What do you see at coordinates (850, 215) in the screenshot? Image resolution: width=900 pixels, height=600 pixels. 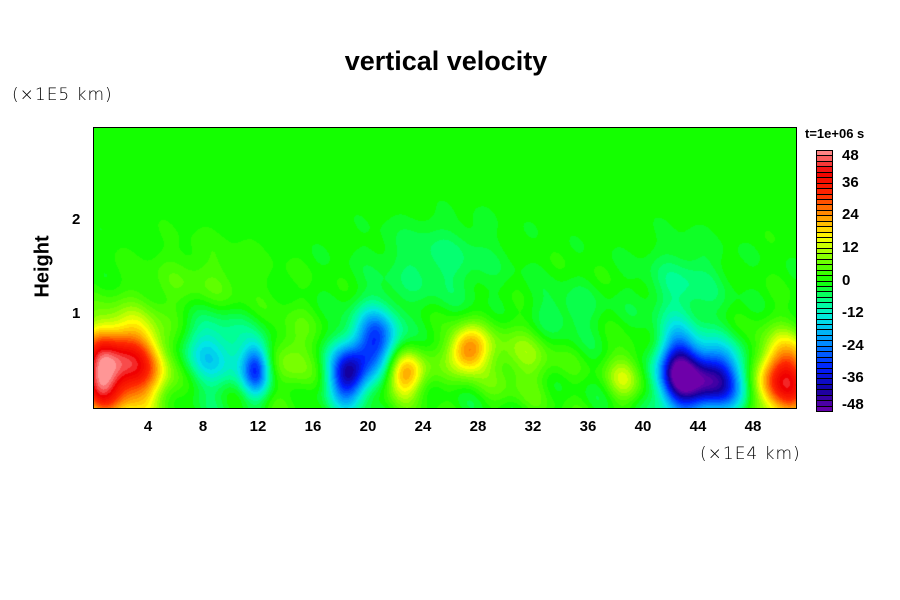 I see `colorbar-tick-label: 24` at bounding box center [850, 215].